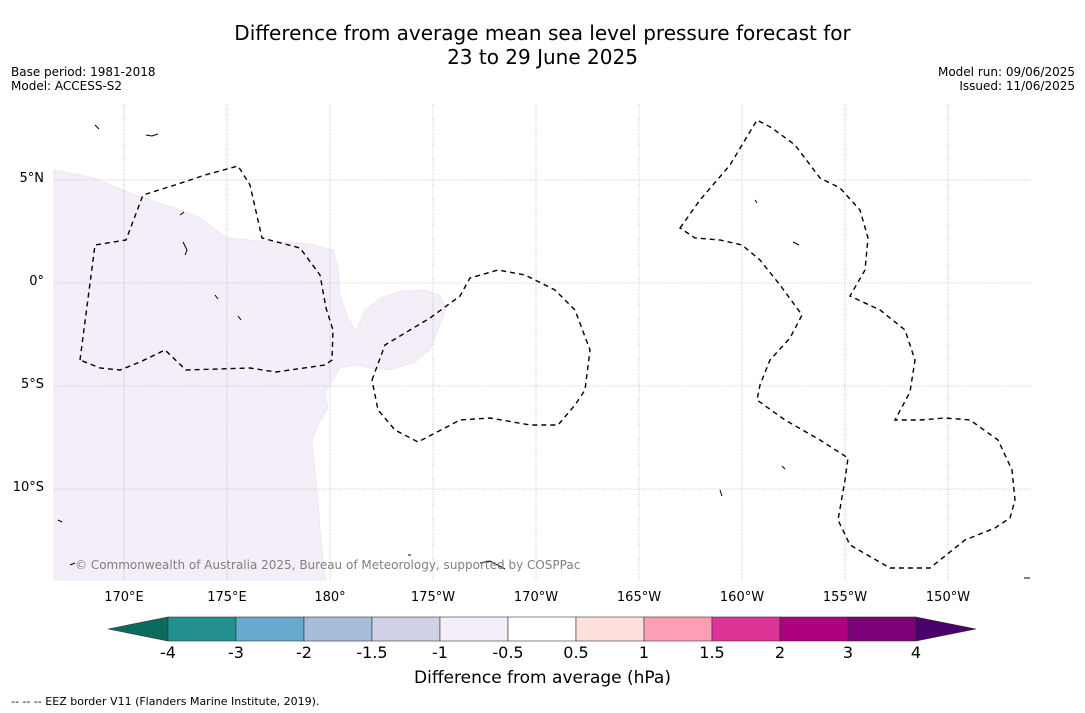 The width and height of the screenshot is (1085, 713). I want to click on base-period: Base period: 1981-2018, so click(83, 72).